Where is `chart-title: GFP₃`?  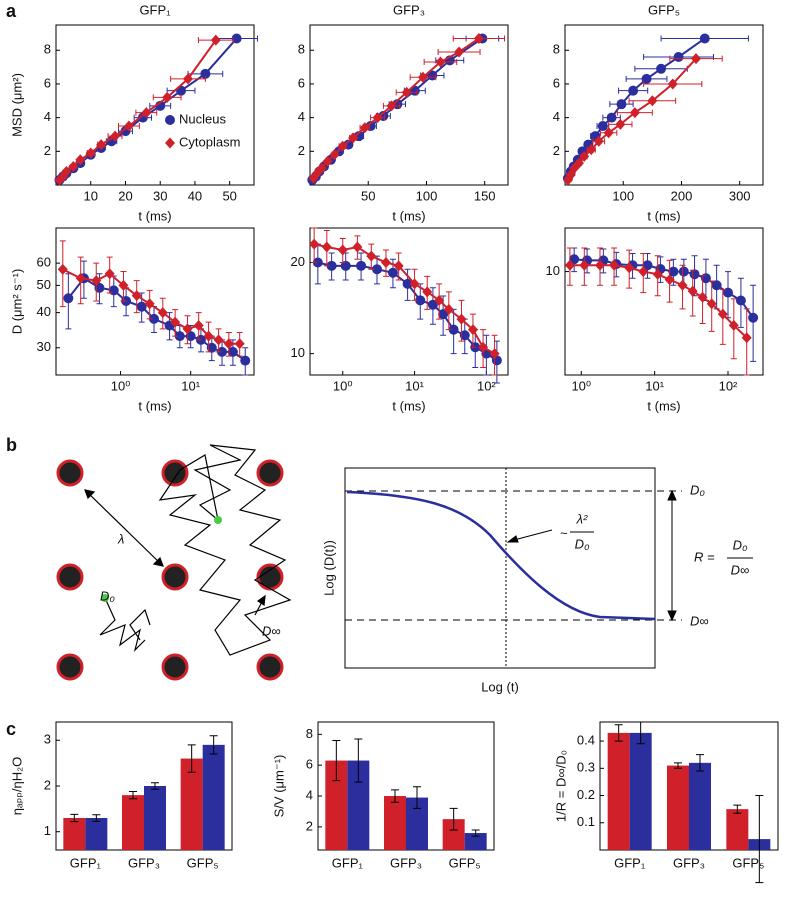
chart-title: GFP₃ is located at coordinates (409, 9).